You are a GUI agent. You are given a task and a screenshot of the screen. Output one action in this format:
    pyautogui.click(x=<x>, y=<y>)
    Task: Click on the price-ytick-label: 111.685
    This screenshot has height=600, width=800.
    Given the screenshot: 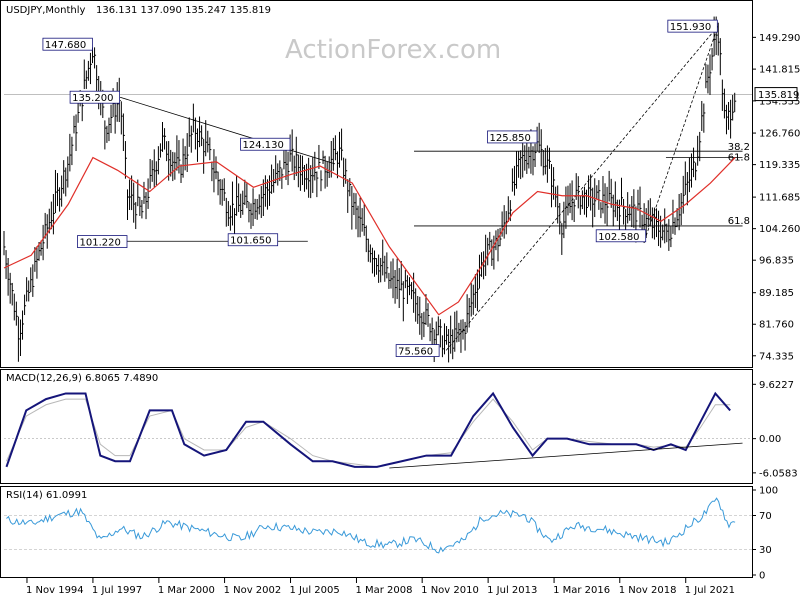 What is the action you would take?
    pyautogui.click(x=779, y=198)
    